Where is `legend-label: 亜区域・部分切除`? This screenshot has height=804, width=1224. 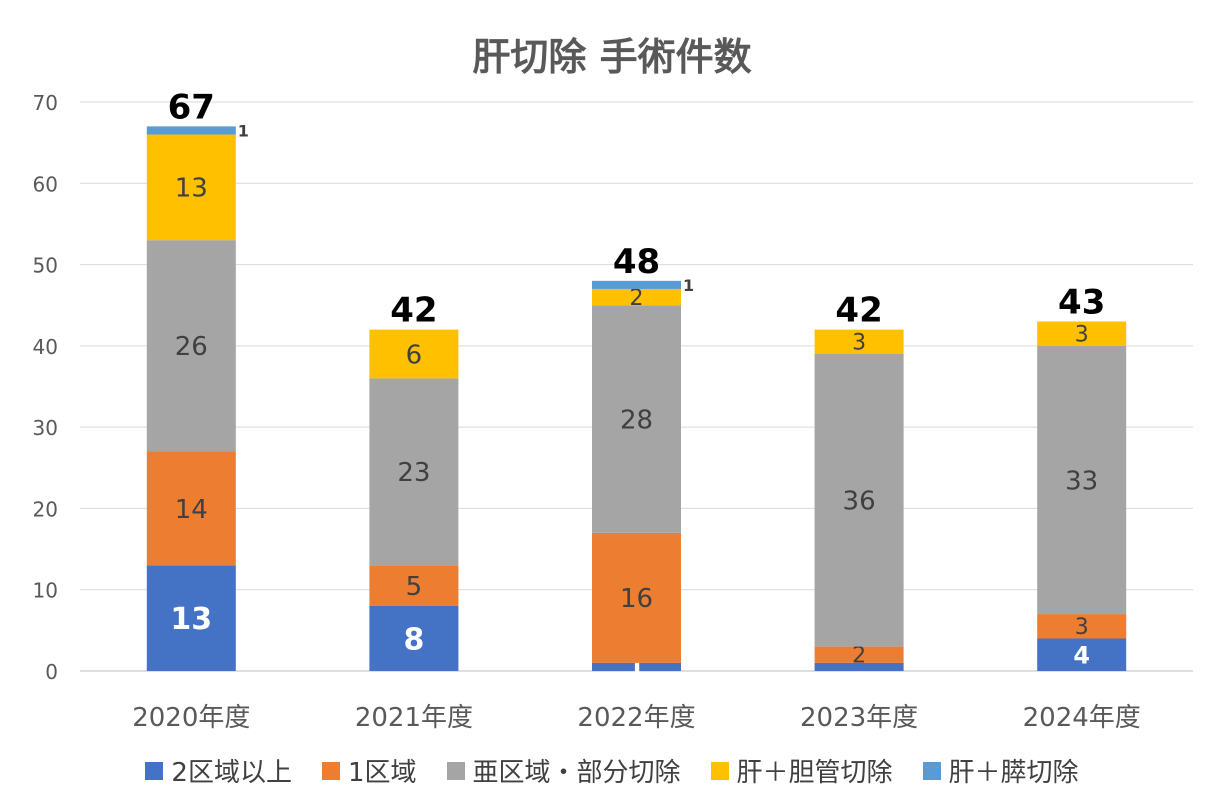 legend-label: 亜区域・部分切除 is located at coordinates (576, 773).